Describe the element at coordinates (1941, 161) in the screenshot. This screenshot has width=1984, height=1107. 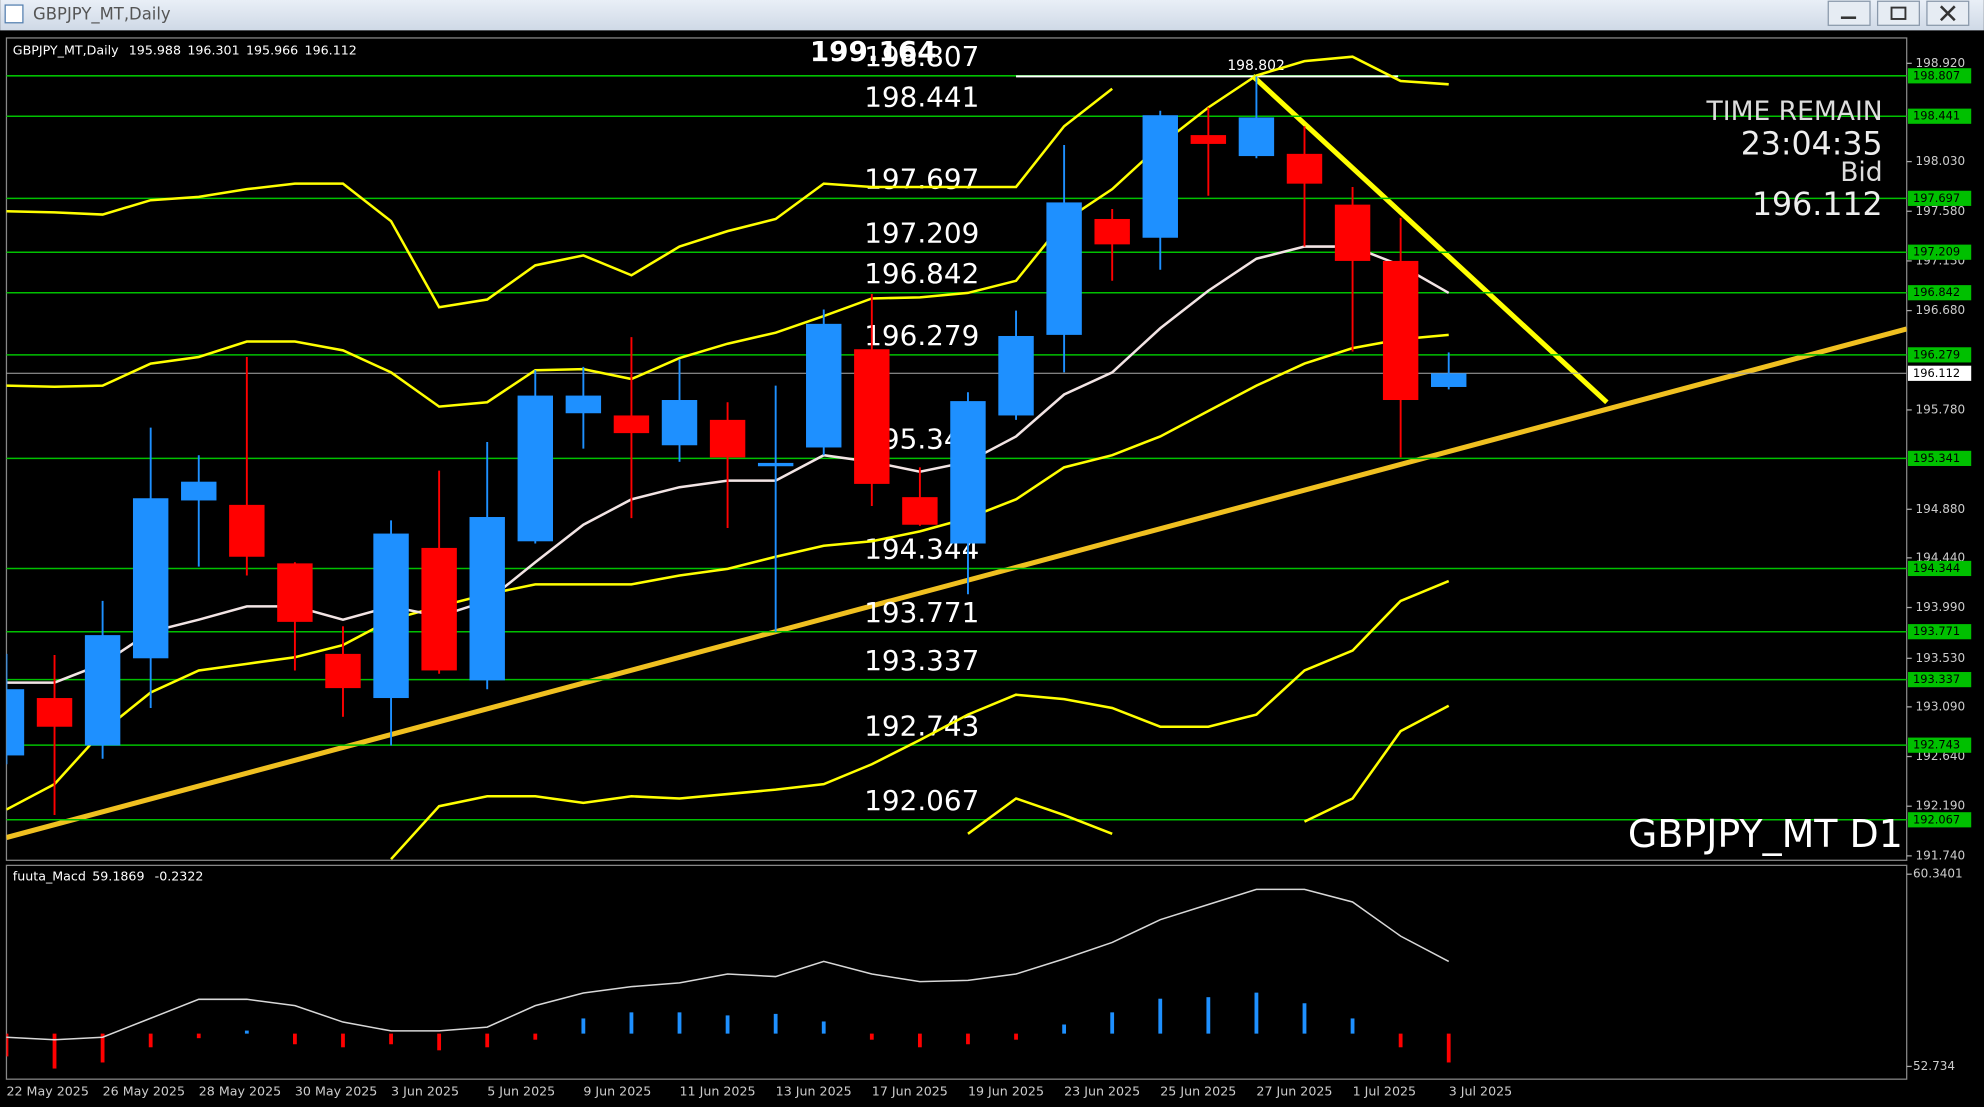
I see `y-tick-label: 198.030` at that location.